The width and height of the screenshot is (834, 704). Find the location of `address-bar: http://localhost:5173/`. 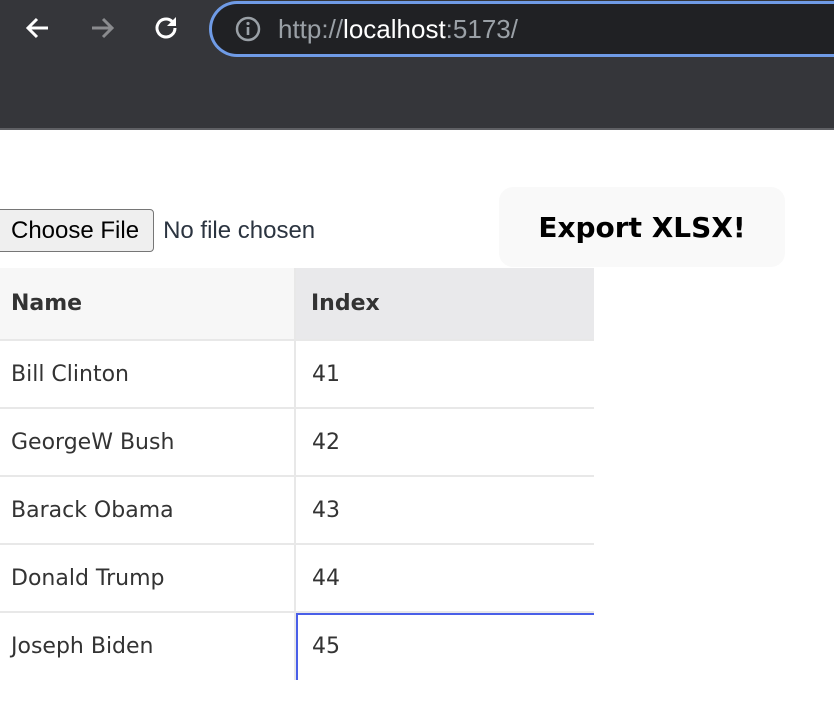

address-bar: http://localhost:5173/ is located at coordinates (521, 29).